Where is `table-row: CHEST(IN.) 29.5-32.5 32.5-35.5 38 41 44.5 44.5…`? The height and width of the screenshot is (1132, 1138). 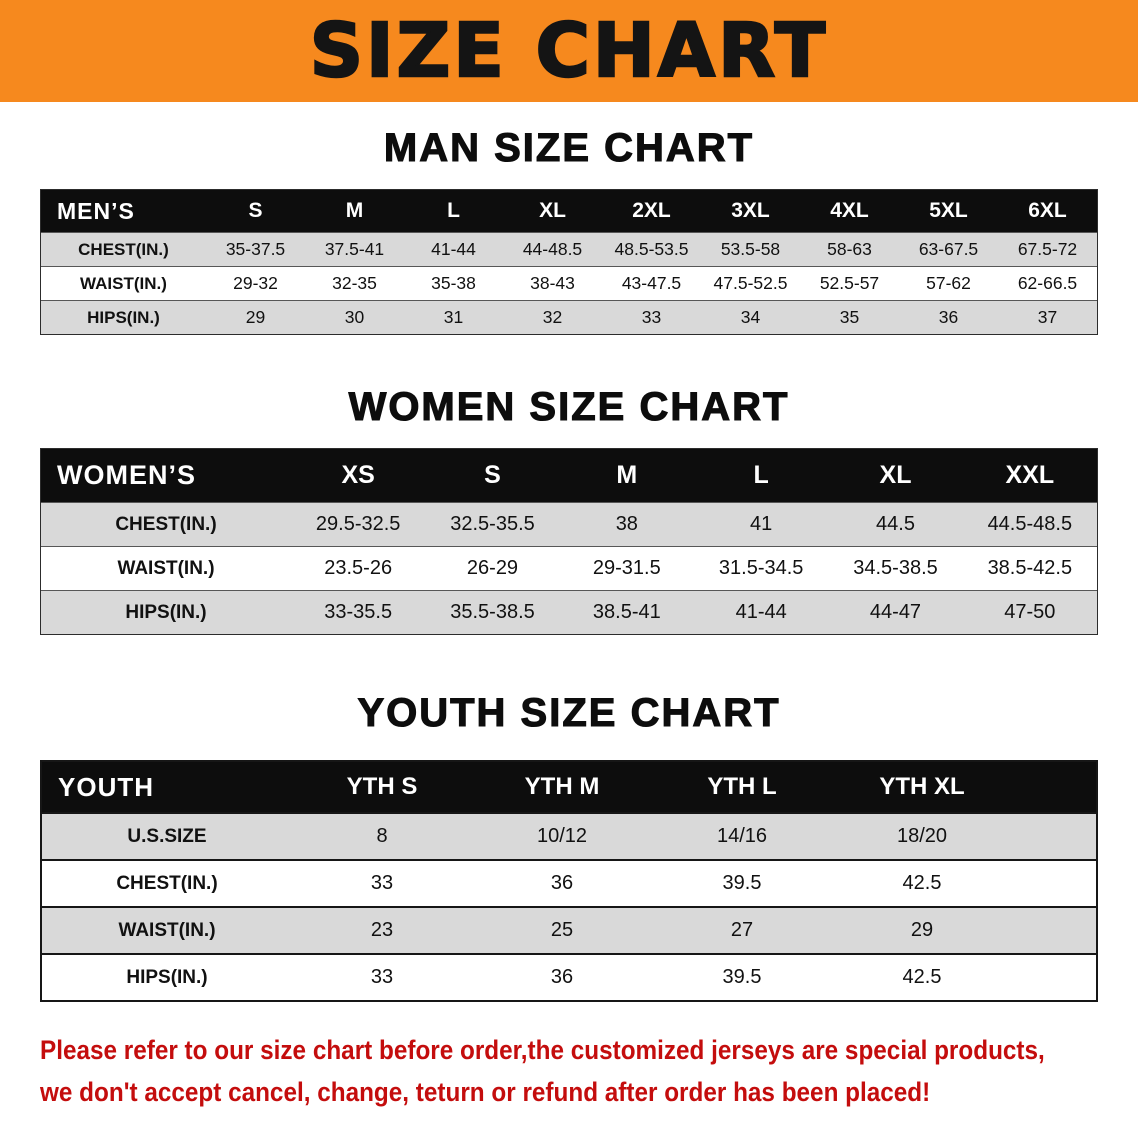
table-row: CHEST(IN.) 29.5-32.5 32.5-35.5 38 41 44.5 44.5… is located at coordinates (569, 524).